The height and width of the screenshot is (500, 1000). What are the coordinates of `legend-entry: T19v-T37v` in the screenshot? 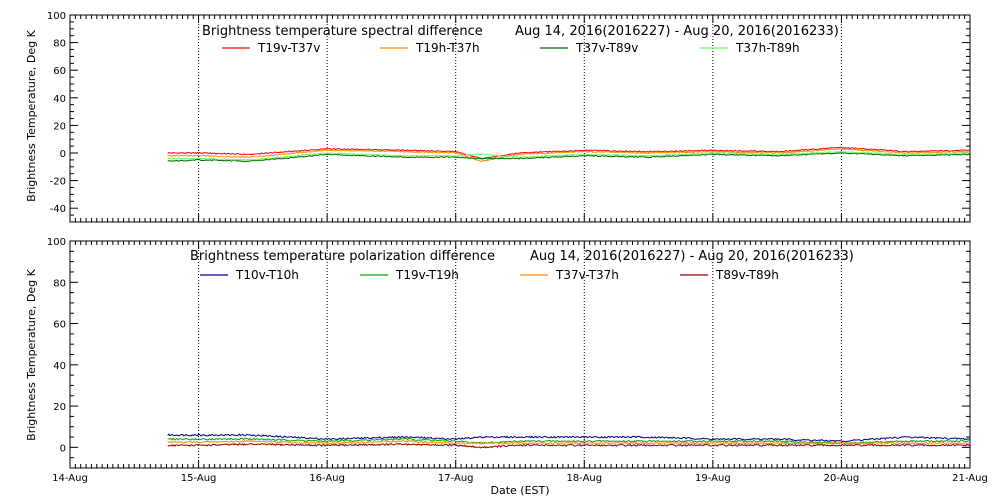 It's located at (288, 48).